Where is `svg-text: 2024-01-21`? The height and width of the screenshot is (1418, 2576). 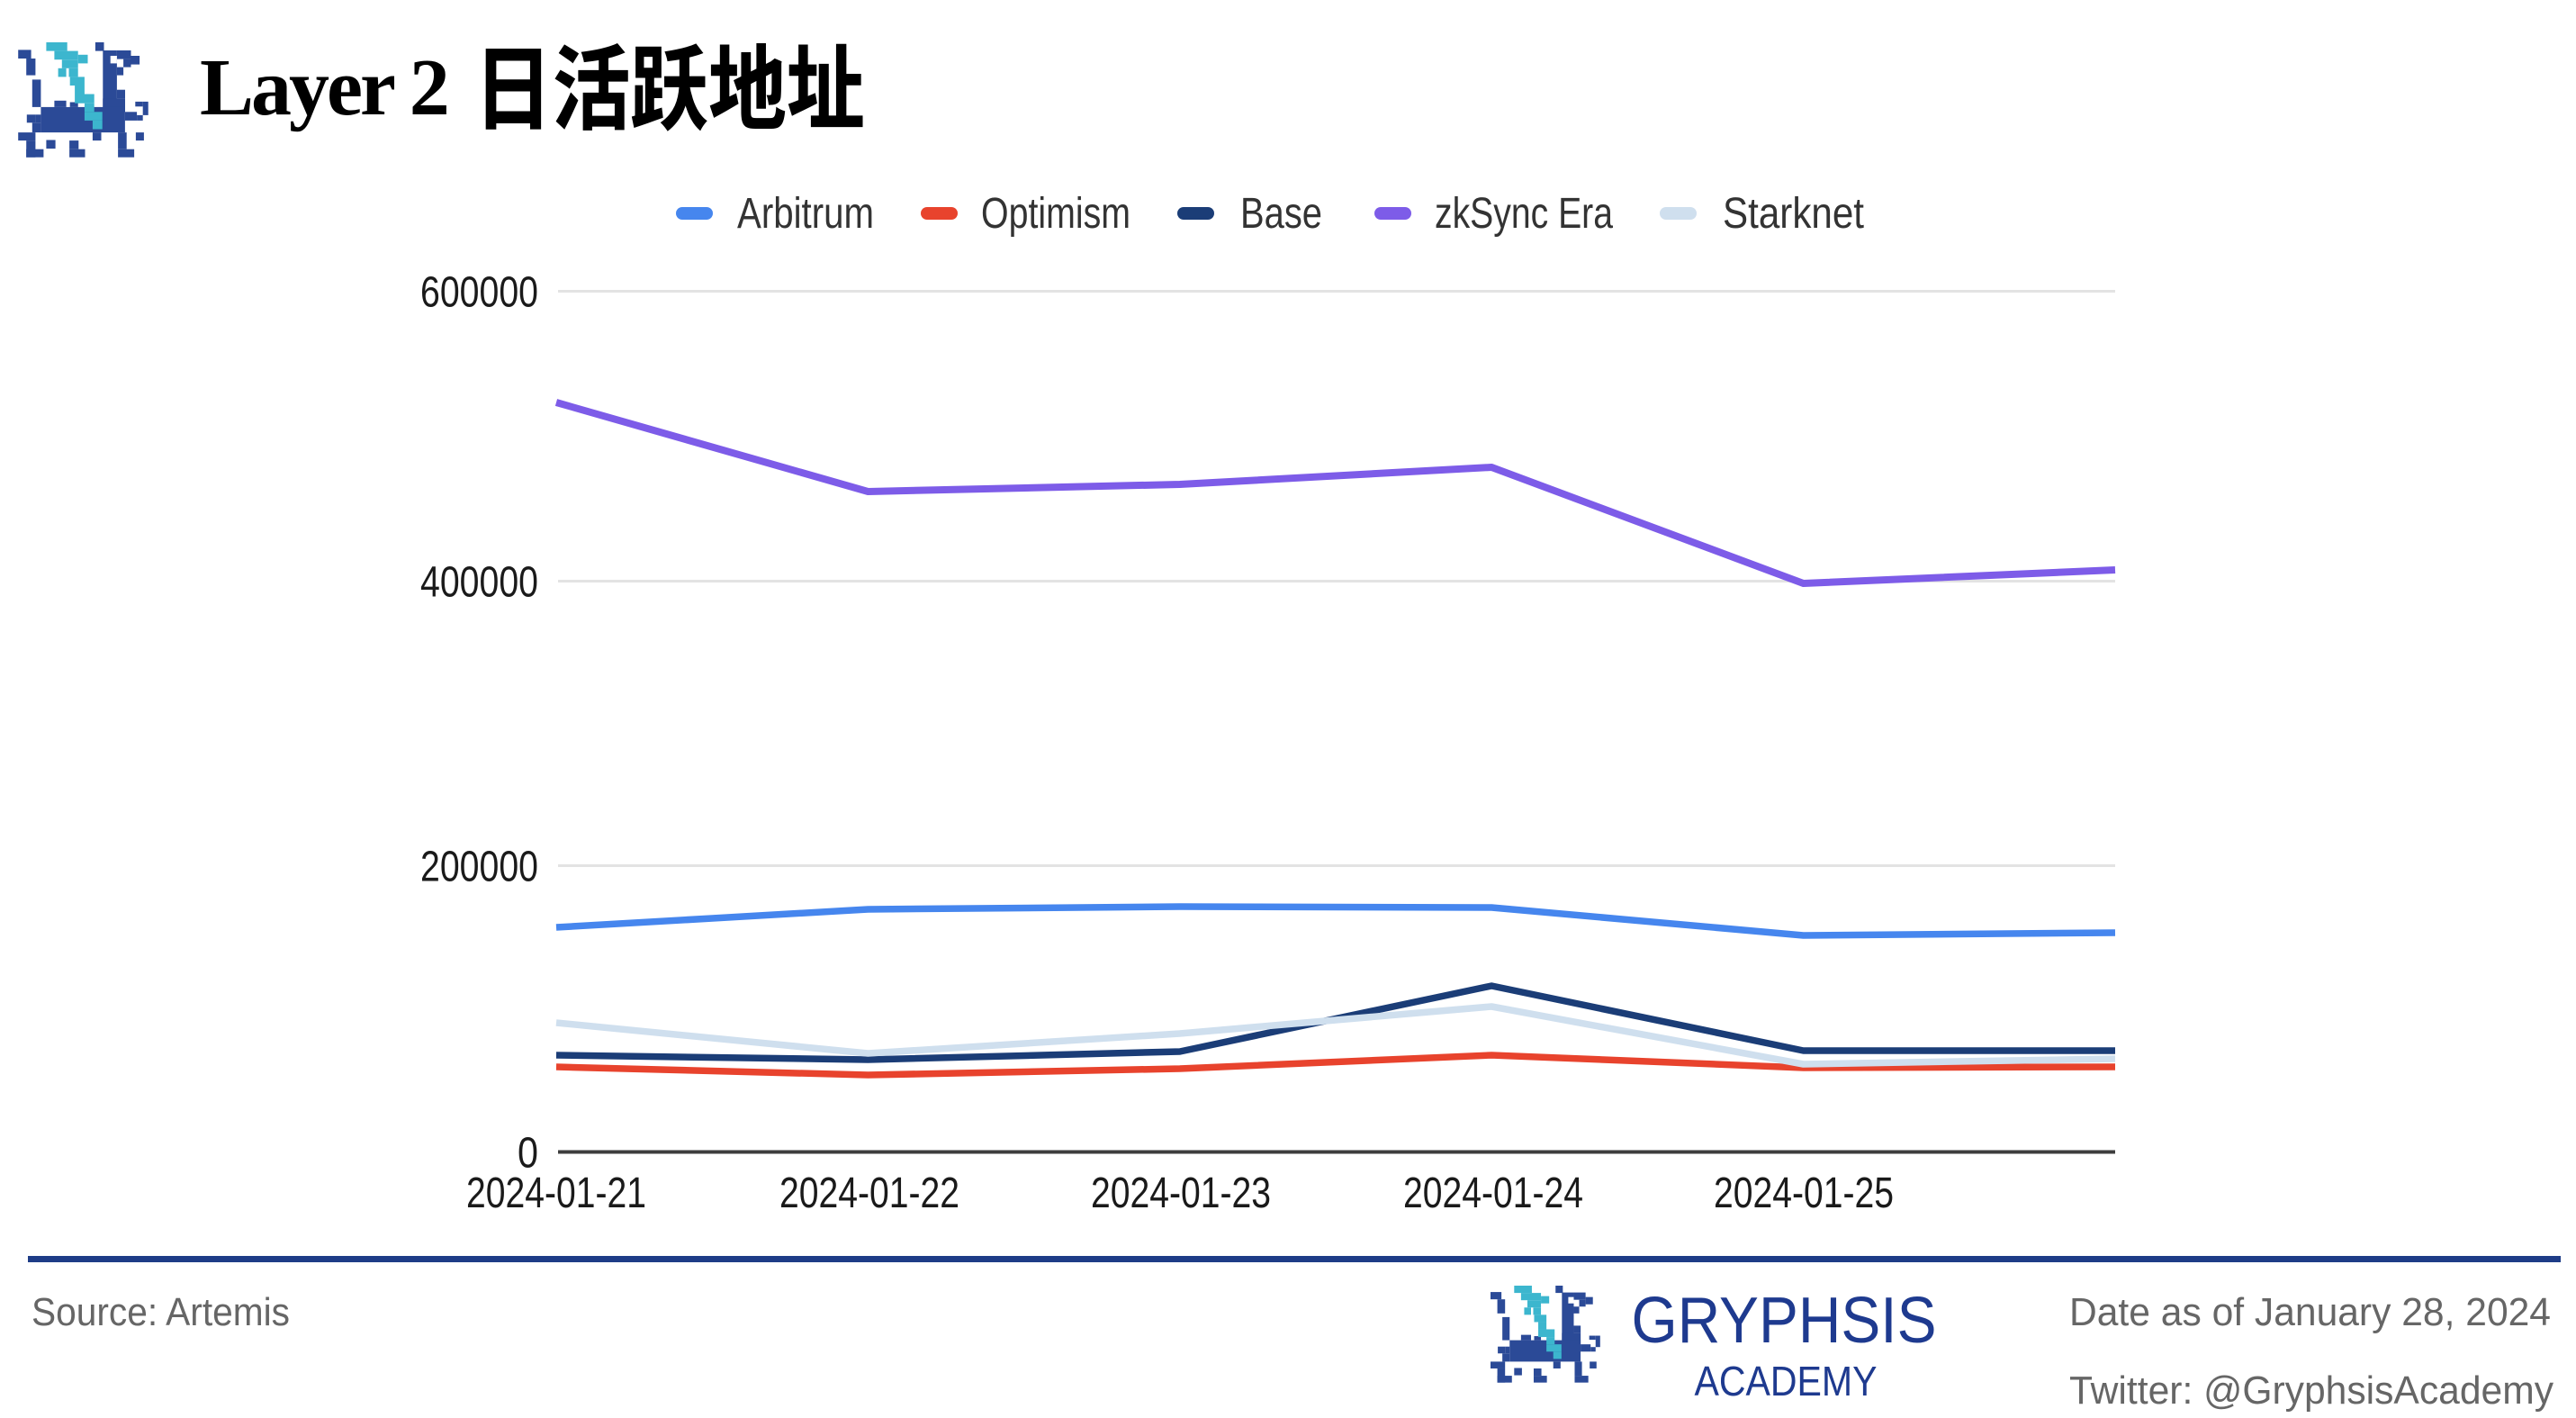
svg-text: 2024-01-21 is located at coordinates (556, 1193).